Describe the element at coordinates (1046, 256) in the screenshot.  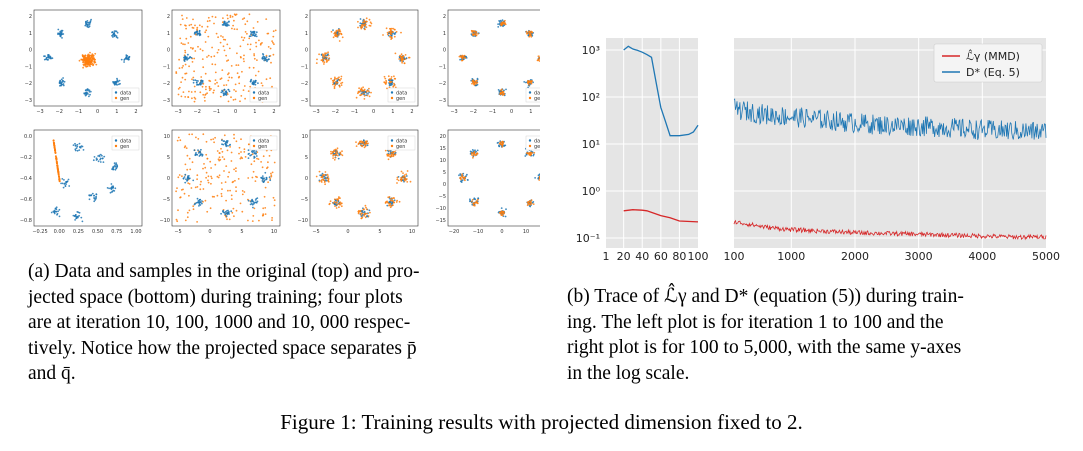
I see `x-tick-label-right: 5000` at that location.